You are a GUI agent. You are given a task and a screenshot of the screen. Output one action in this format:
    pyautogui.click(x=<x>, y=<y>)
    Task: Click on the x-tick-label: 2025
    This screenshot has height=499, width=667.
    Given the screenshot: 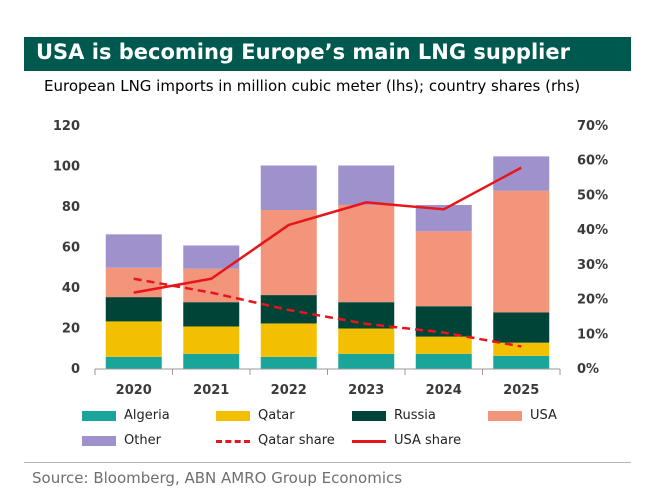 What is the action you would take?
    pyautogui.click(x=521, y=390)
    